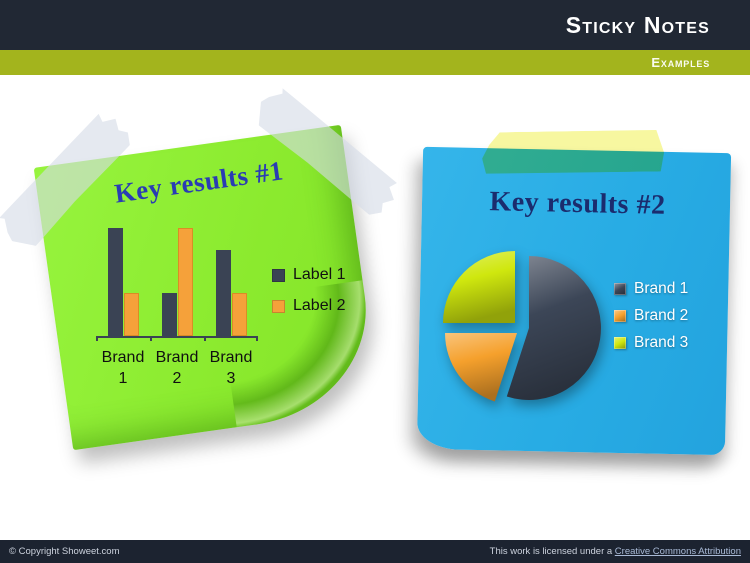 The image size is (750, 563). I want to click on bar-chart: Brand 1 Brand 2 Brand 3, so click(177, 316).